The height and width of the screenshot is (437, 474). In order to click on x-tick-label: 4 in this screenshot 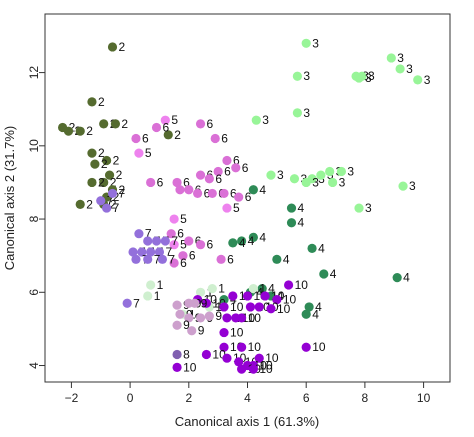, I will do `click(247, 398)`.